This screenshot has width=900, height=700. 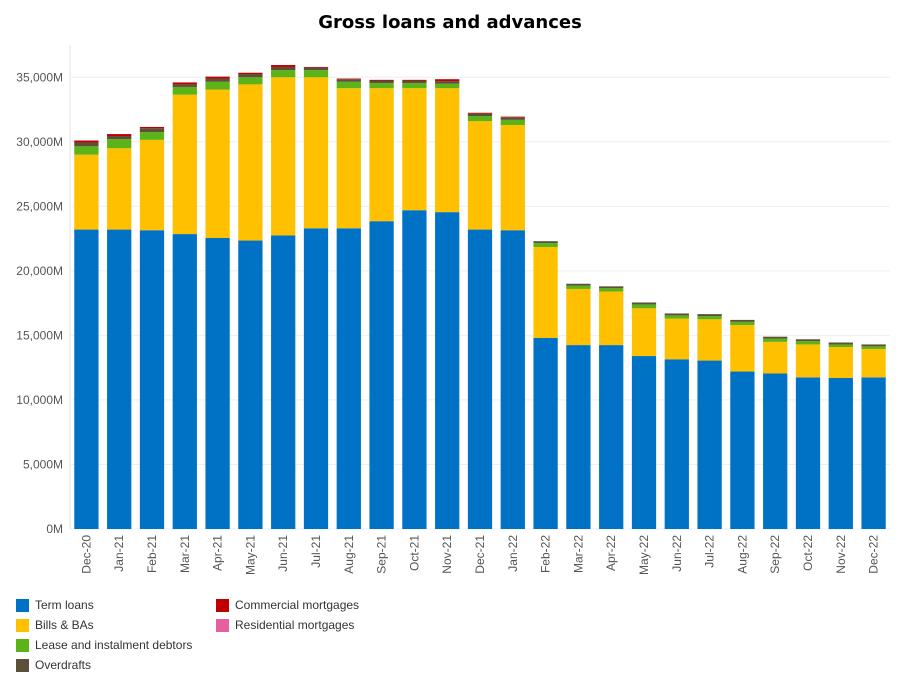 I want to click on legend-item: Commercial mortgages, so click(x=287, y=605).